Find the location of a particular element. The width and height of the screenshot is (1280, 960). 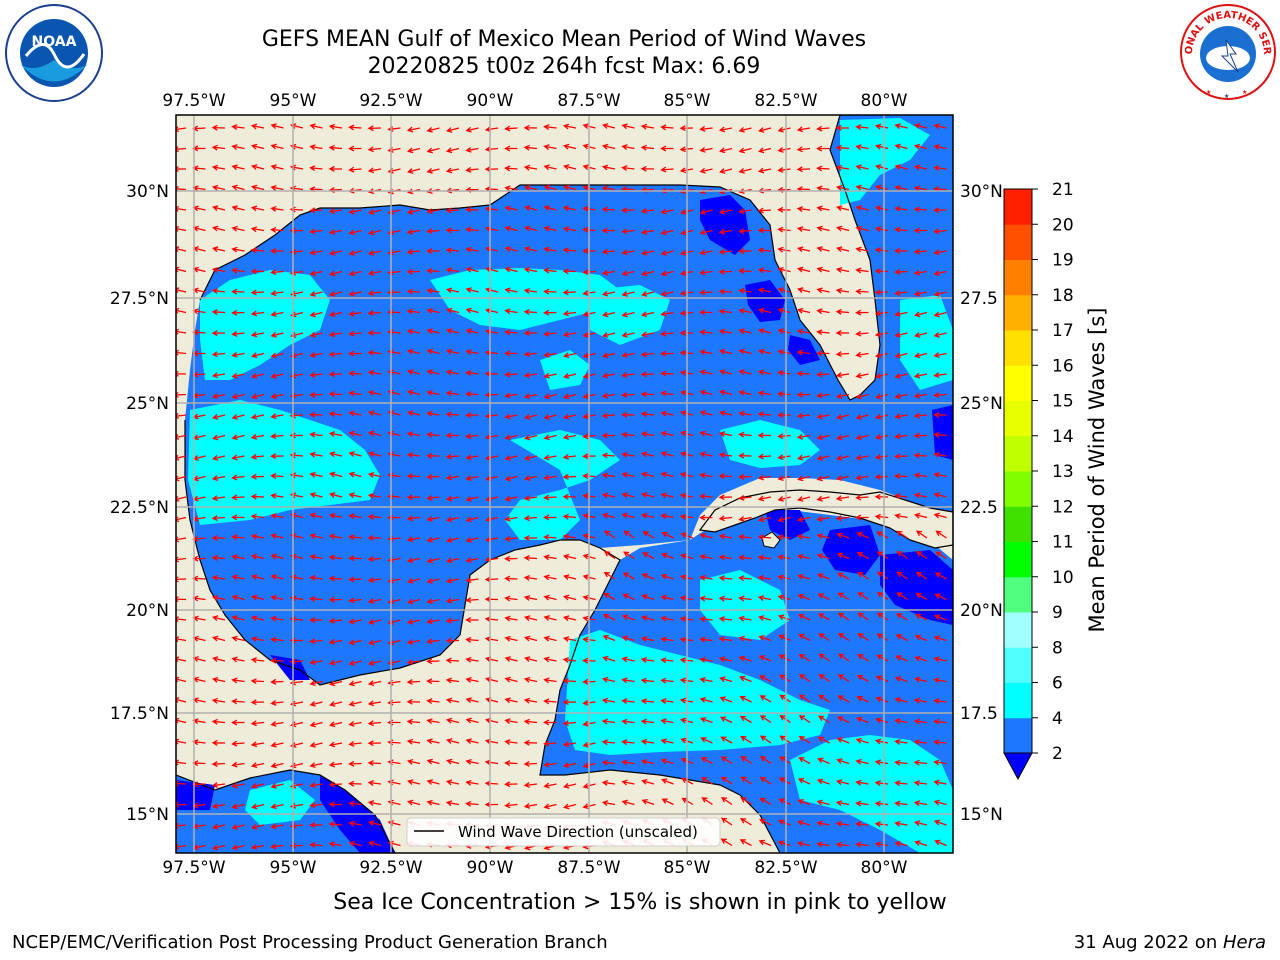

lon-tick: 90°W is located at coordinates (490, 101).